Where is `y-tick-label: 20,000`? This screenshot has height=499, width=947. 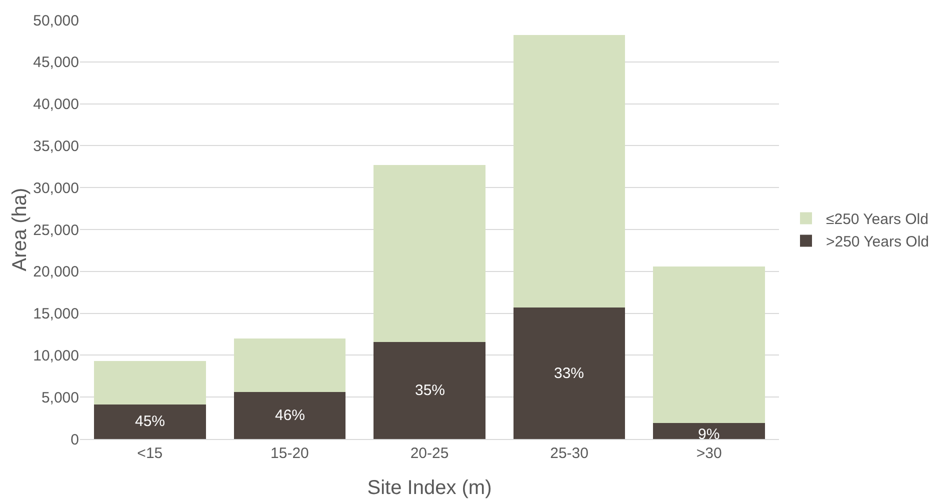 y-tick-label: 20,000 is located at coordinates (56, 272).